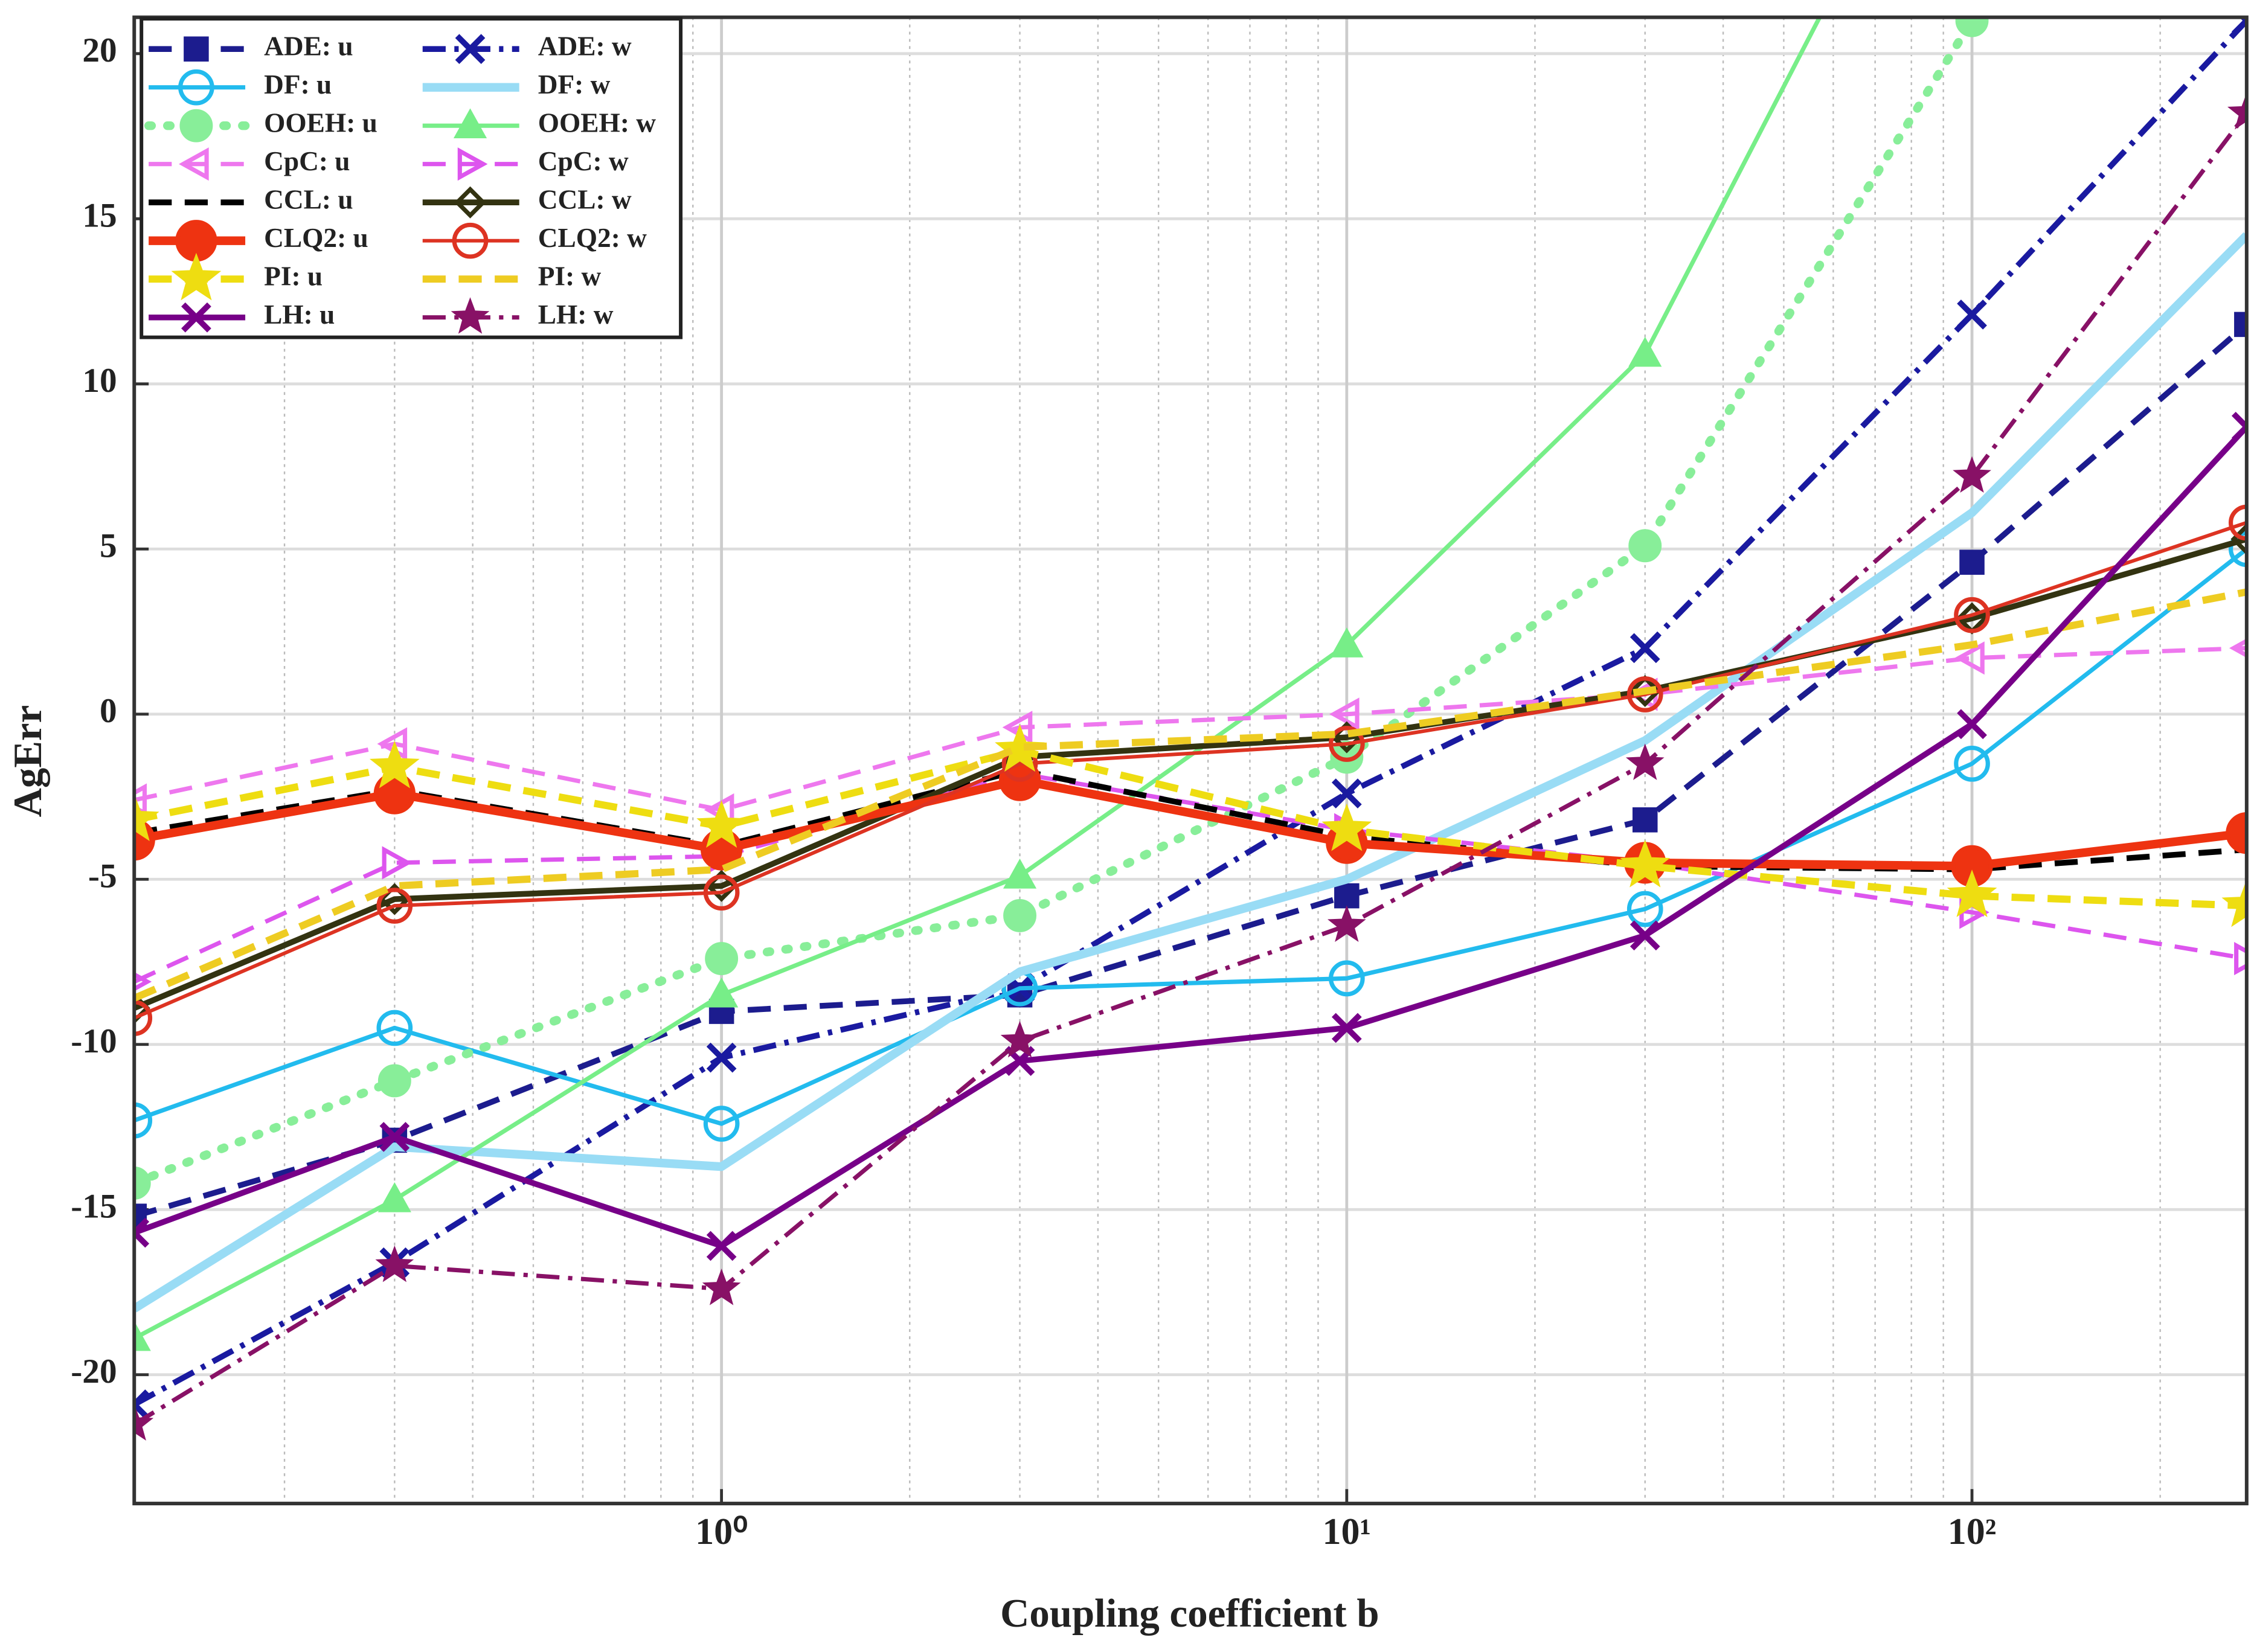 This screenshot has width=2254, height=1652. What do you see at coordinates (99, 381) in the screenshot?
I see `y-tick-label: 10` at bounding box center [99, 381].